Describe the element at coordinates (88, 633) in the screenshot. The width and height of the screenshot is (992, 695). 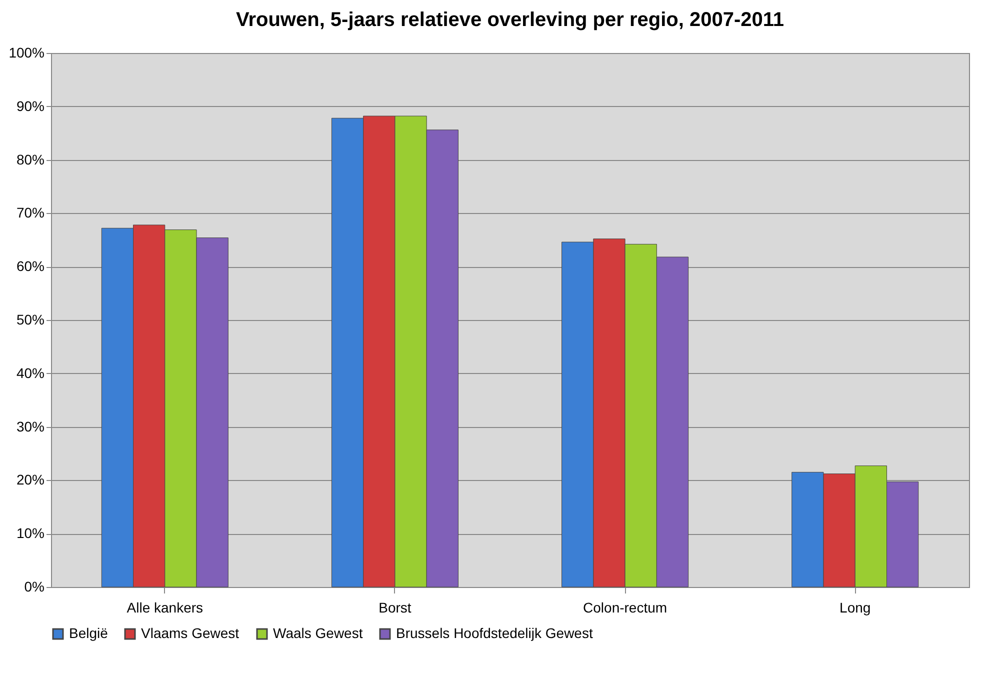
I see `legend-label: België` at that location.